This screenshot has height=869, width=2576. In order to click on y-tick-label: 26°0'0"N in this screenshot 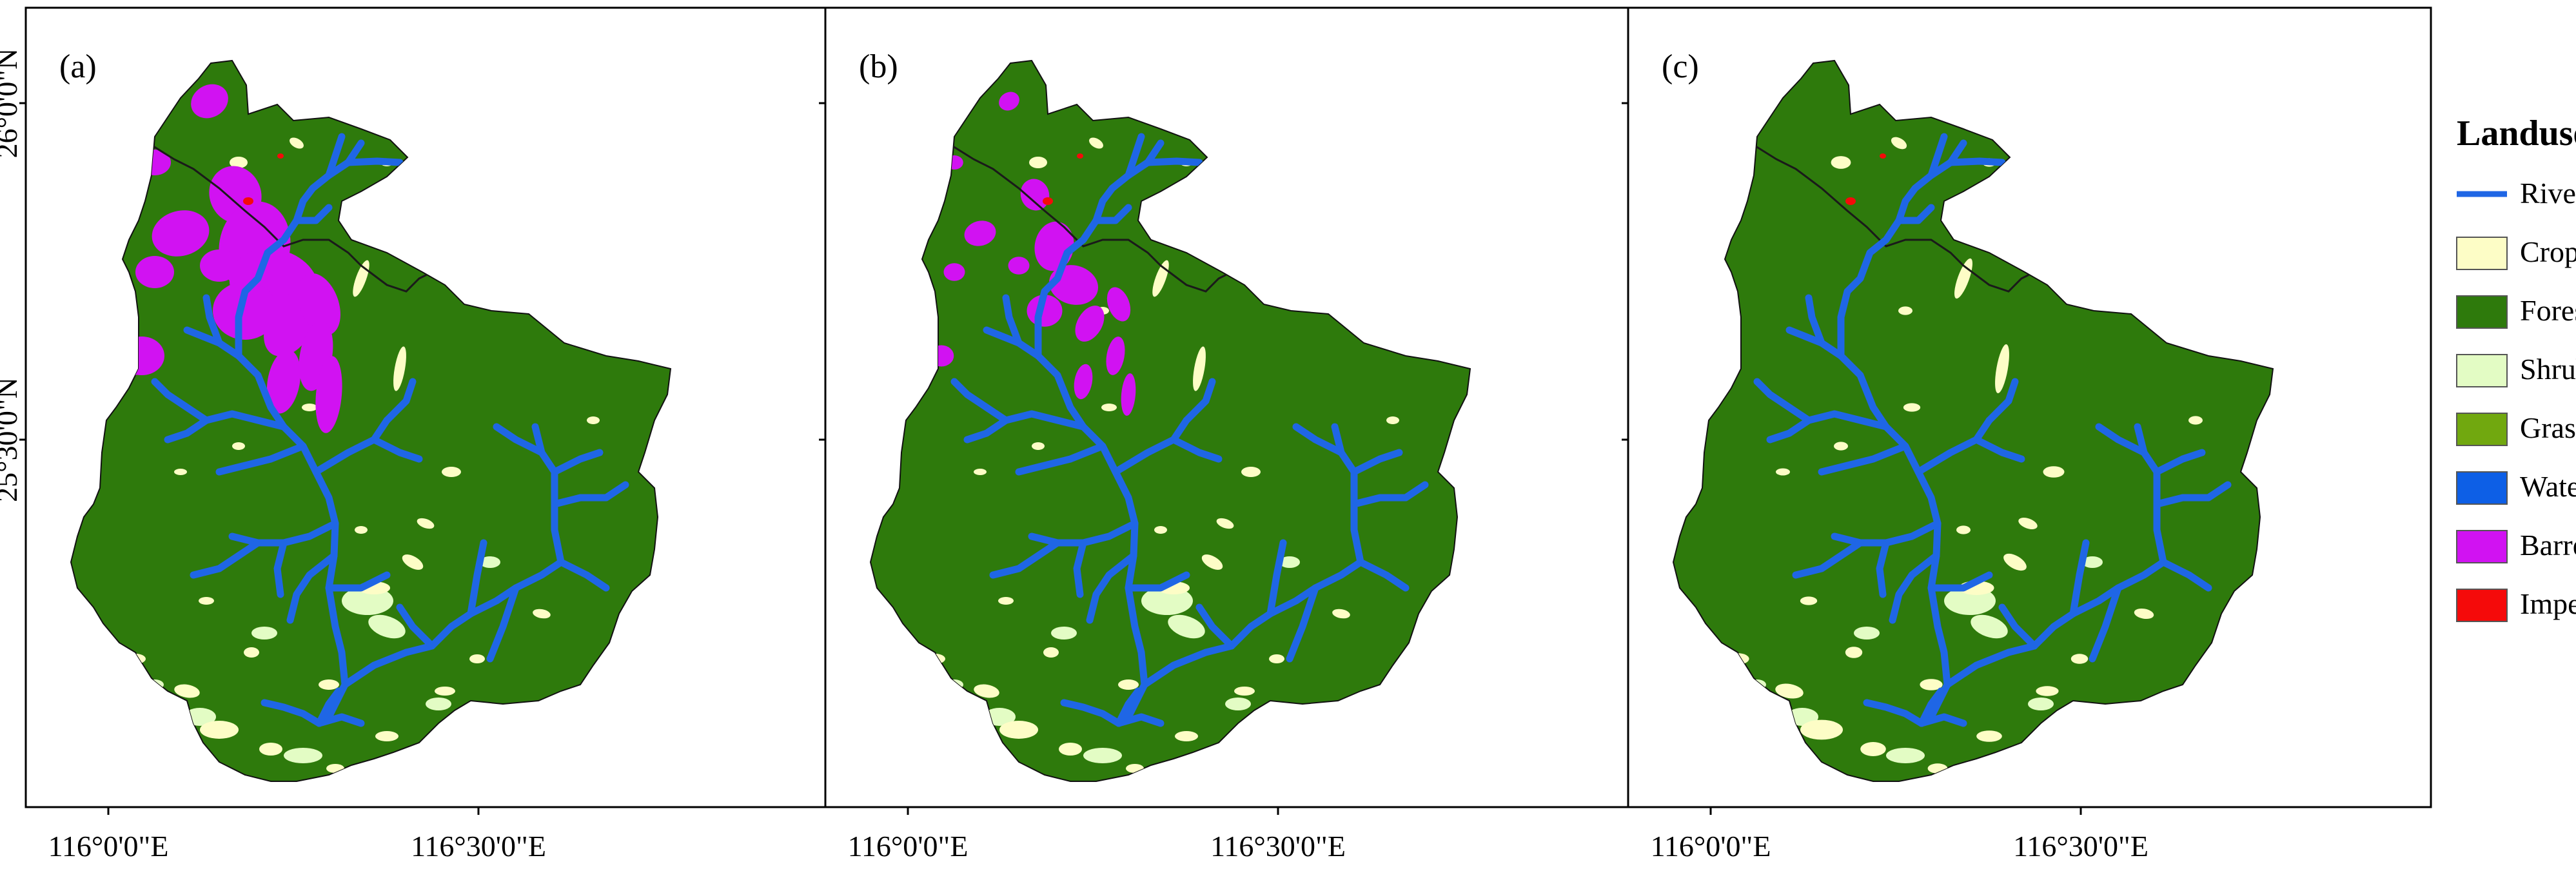, I will do `click(11, 103)`.